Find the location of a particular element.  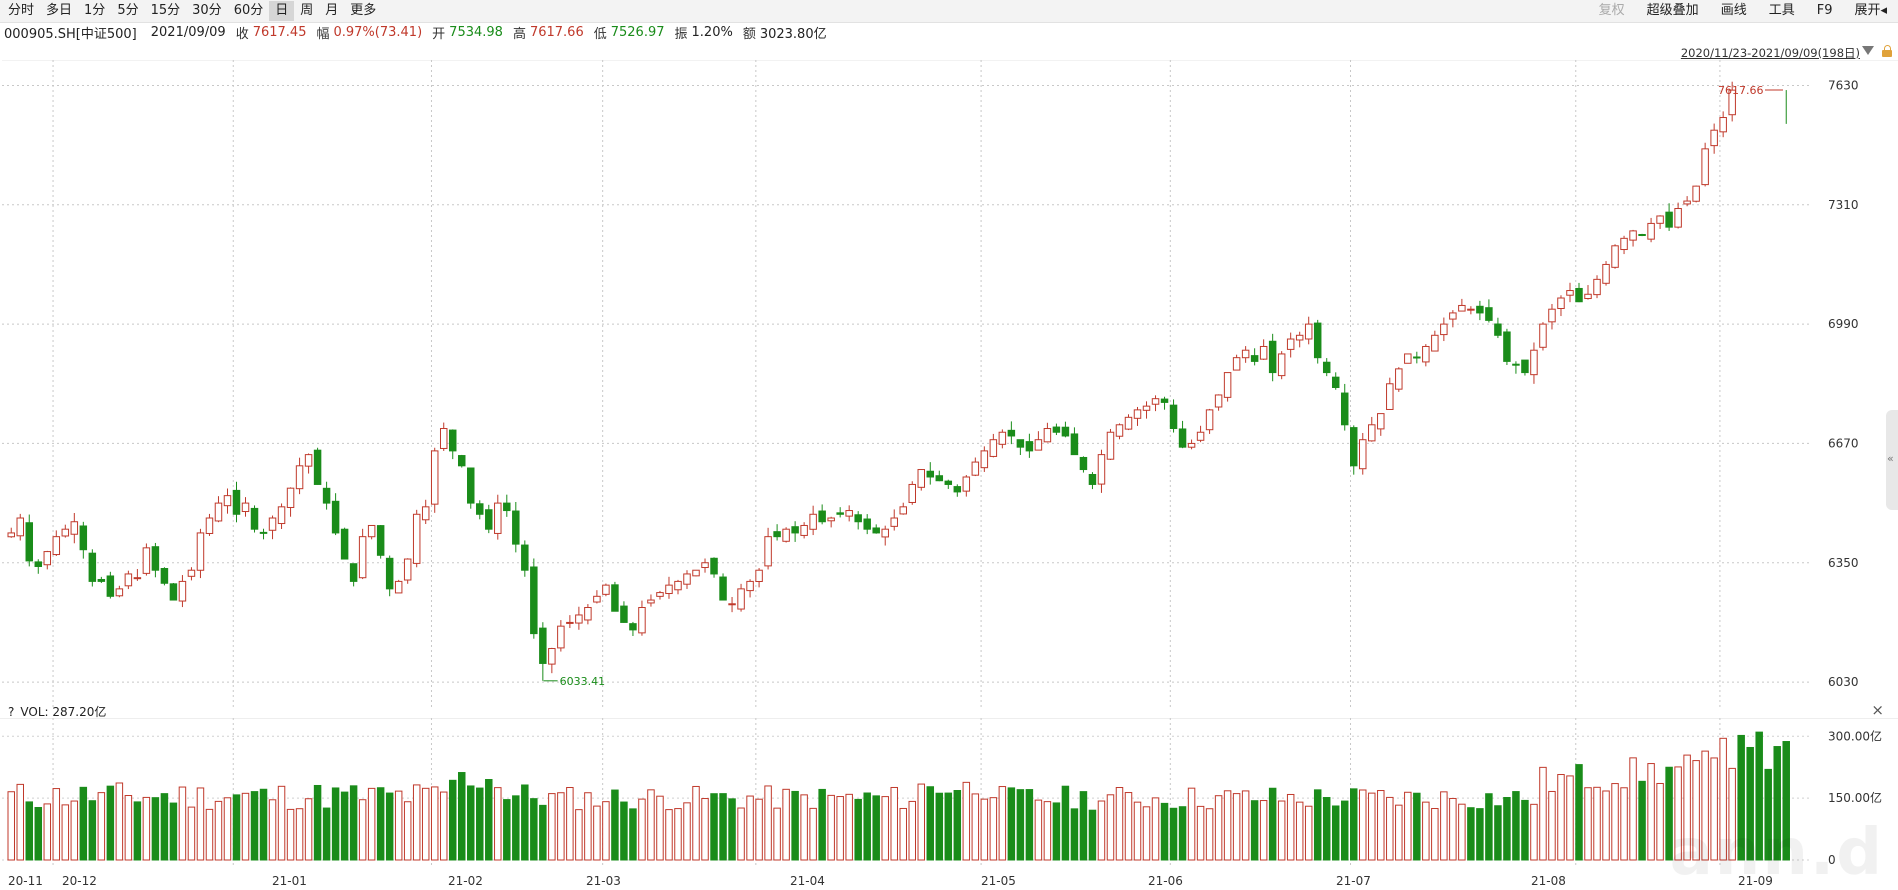

tool-menu-item-0: 复权 is located at coordinates (1611, 10).